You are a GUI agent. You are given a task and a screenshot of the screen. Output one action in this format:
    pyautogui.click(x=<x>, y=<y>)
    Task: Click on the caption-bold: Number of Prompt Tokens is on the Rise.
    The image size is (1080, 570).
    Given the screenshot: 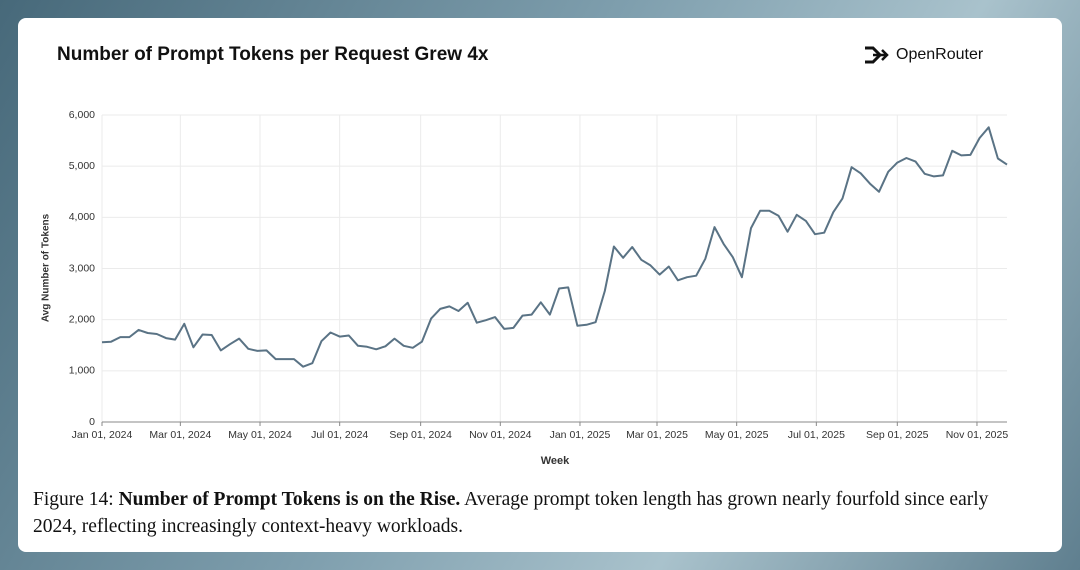 What is the action you would take?
    pyautogui.click(x=289, y=499)
    